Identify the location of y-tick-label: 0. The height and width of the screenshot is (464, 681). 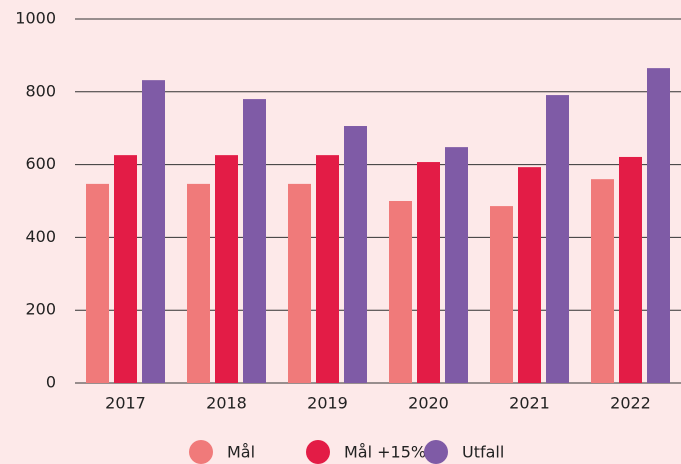
(51, 382).